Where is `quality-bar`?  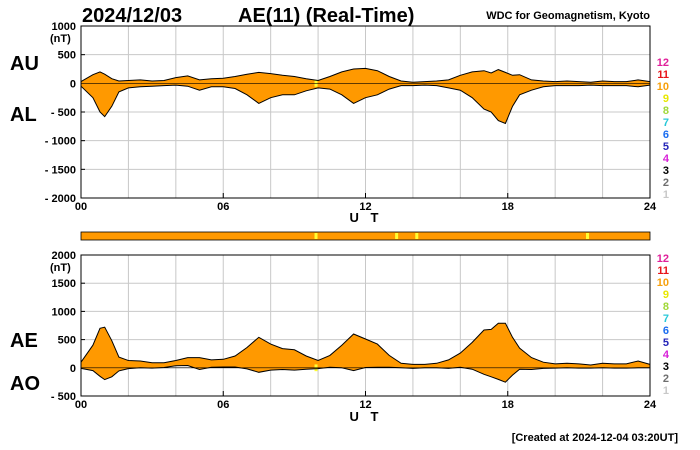 quality-bar is located at coordinates (365, 236).